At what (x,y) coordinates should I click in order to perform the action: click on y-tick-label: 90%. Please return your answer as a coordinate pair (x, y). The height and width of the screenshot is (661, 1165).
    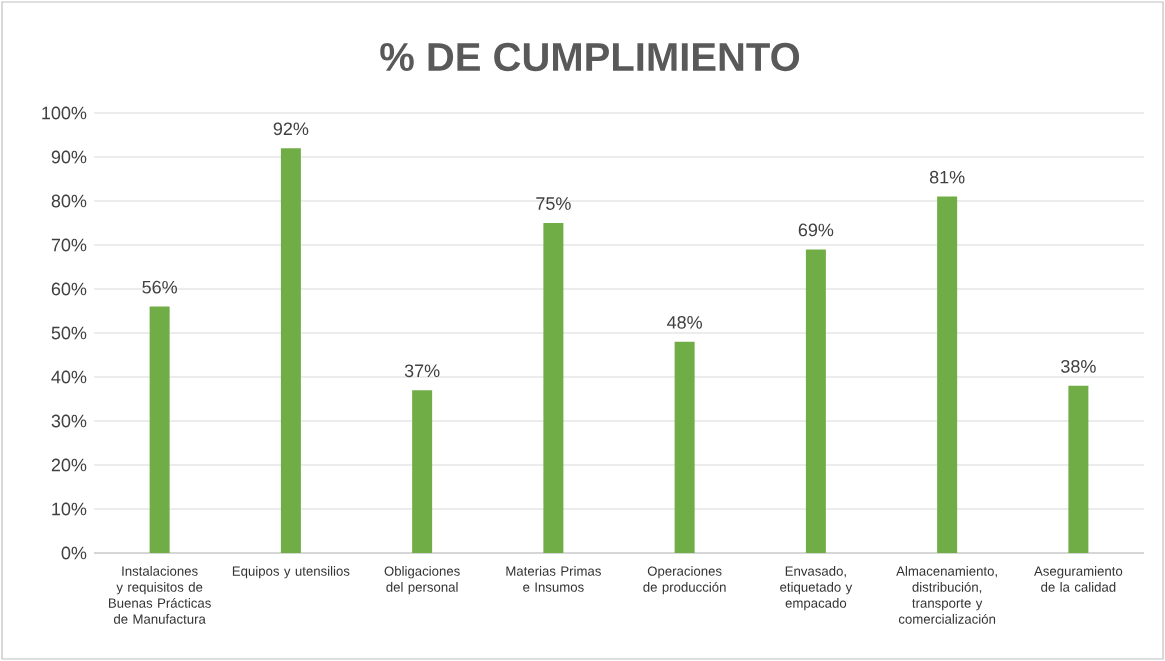
    Looking at the image, I should click on (69, 157).